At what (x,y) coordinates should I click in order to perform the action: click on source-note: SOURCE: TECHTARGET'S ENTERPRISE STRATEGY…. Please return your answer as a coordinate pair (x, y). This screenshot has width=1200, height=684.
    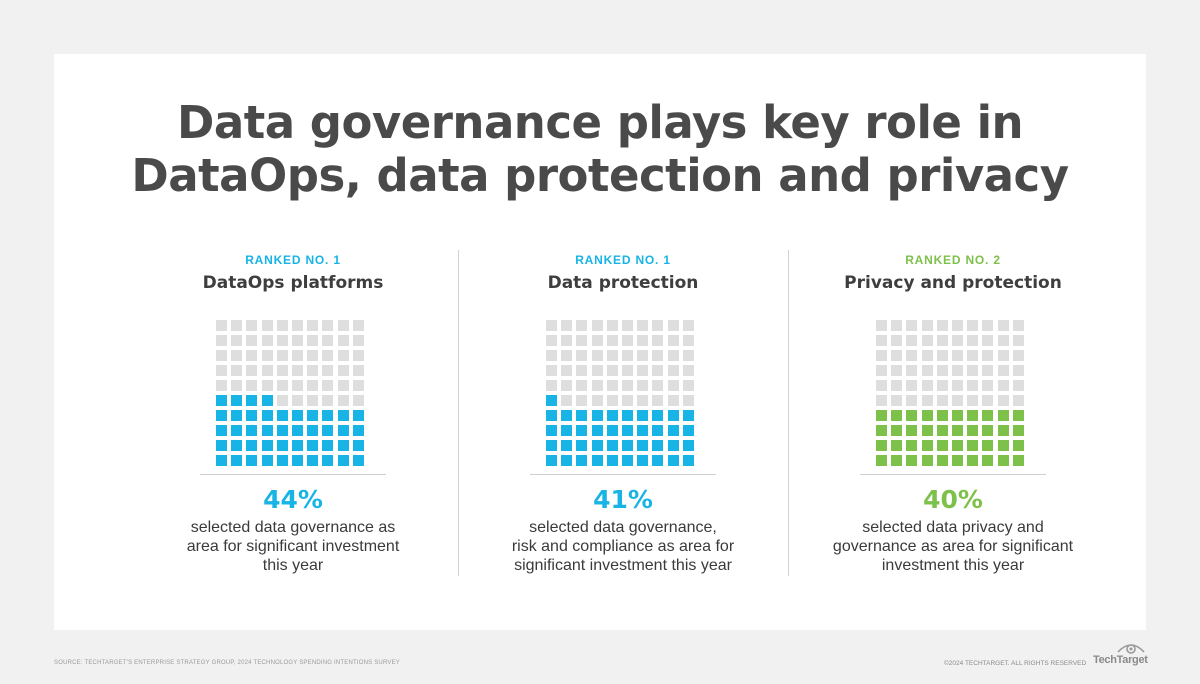
    Looking at the image, I should click on (227, 663).